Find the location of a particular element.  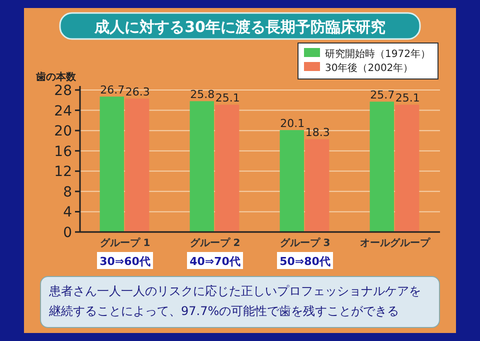

y-tick-label: 20 is located at coordinates (63, 132).